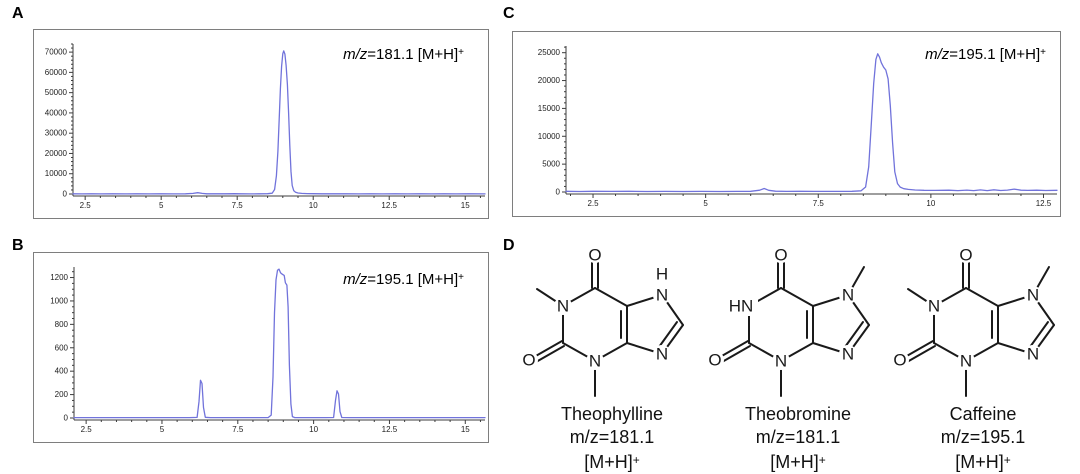  What do you see at coordinates (62, 347) in the screenshot?
I see `y-tick-label: 600` at bounding box center [62, 347].